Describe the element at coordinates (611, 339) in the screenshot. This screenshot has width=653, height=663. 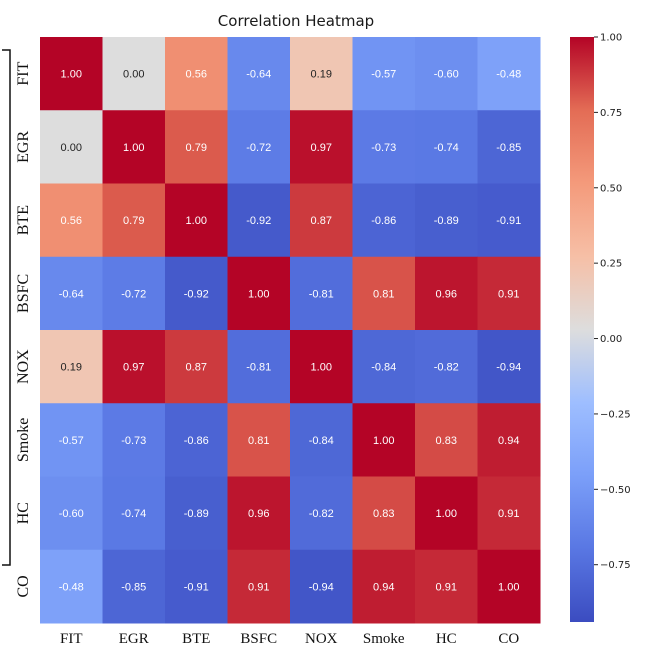
I see `colorbar-tick-label: 0.00` at that location.